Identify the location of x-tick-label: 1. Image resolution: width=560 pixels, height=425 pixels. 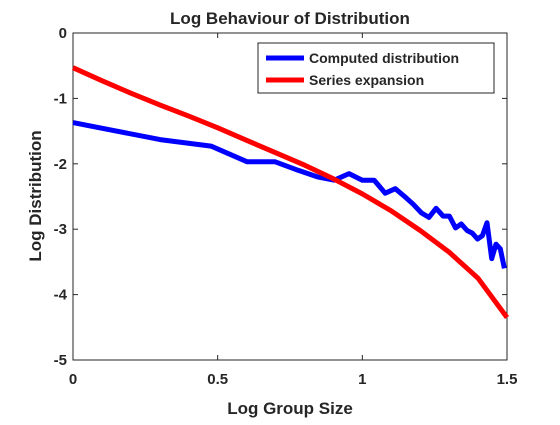
(362, 379).